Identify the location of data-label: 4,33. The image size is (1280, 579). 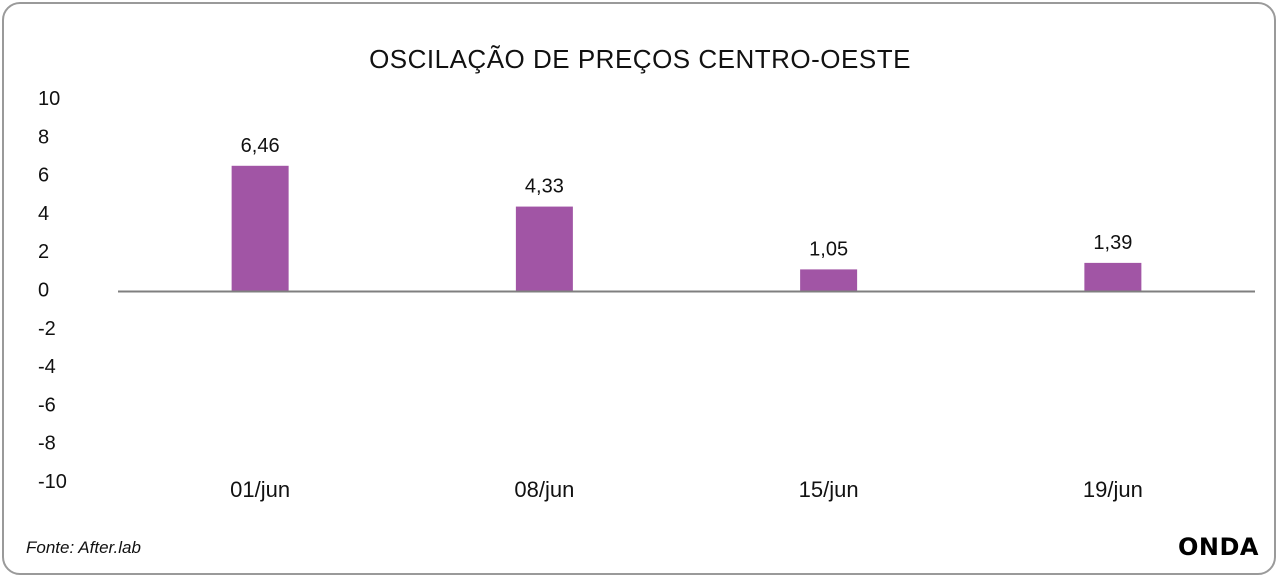
(544, 187).